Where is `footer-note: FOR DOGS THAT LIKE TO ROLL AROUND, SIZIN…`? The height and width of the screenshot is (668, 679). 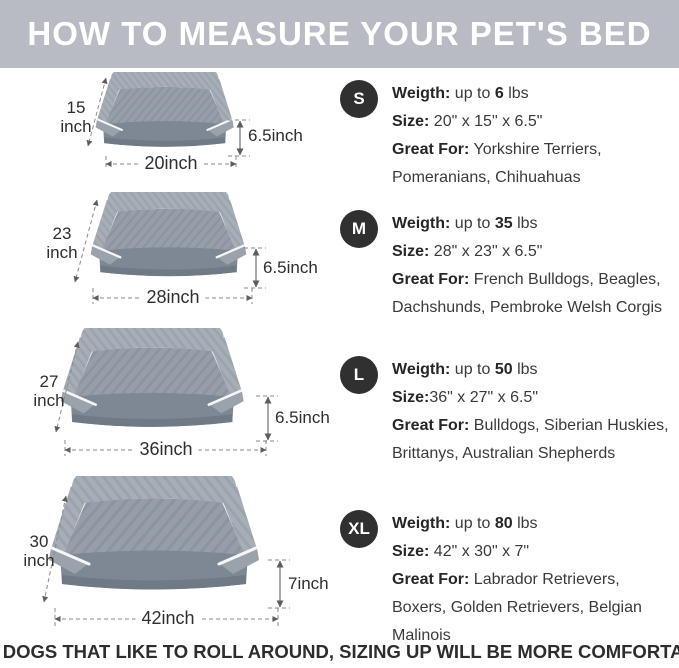
footer-note: FOR DOGS THAT LIKE TO ROLL AROUND, SIZIN… is located at coordinates (339, 651).